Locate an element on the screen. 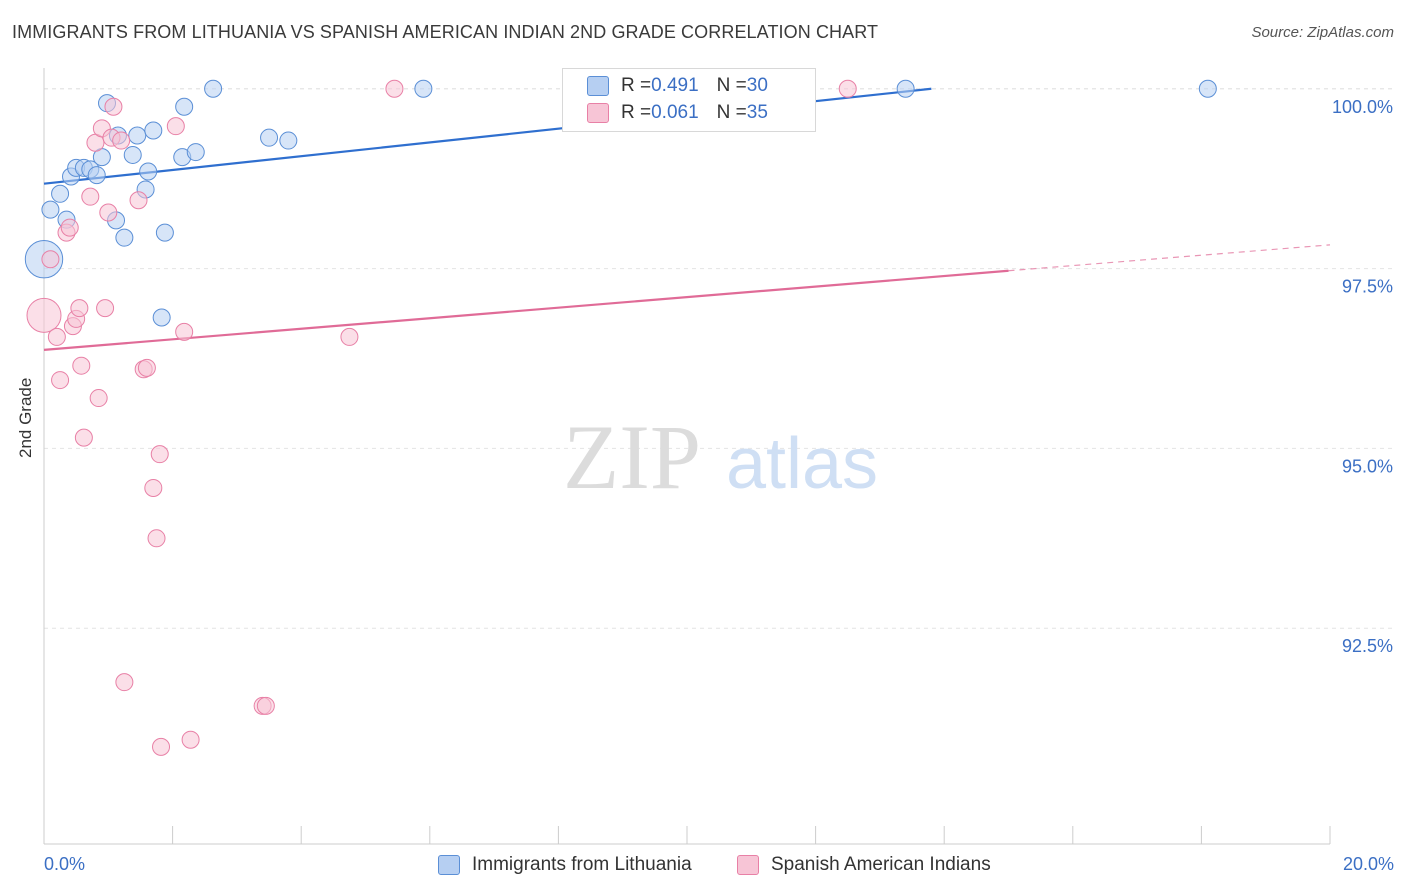 The height and width of the screenshot is (892, 1406). legend-item-spanish-american-indians: Spanish American Indians is located at coordinates (864, 865).